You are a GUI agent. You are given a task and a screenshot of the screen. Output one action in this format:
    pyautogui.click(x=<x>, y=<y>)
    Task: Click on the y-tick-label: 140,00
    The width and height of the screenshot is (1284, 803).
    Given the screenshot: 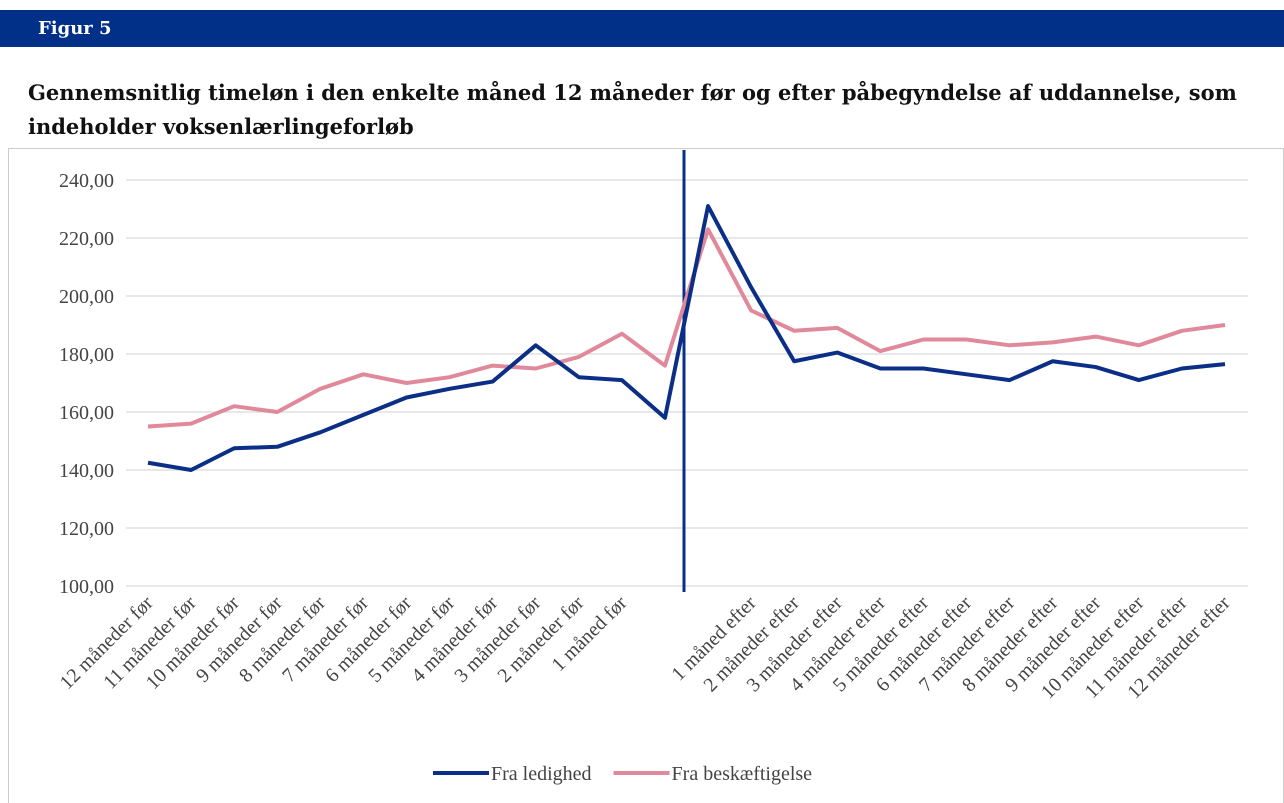 What is the action you would take?
    pyautogui.click(x=86, y=471)
    